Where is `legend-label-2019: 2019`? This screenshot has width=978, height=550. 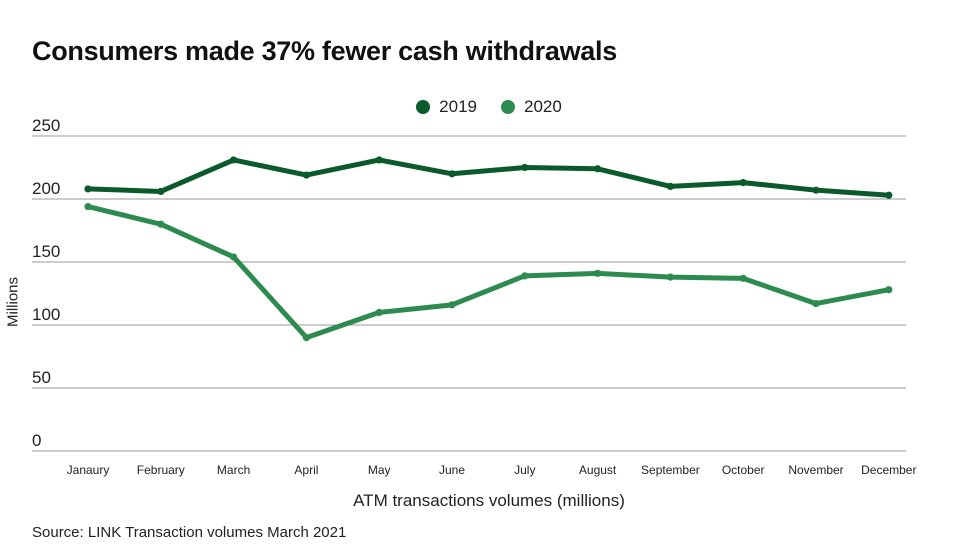
legend-label-2019: 2019 is located at coordinates (458, 106).